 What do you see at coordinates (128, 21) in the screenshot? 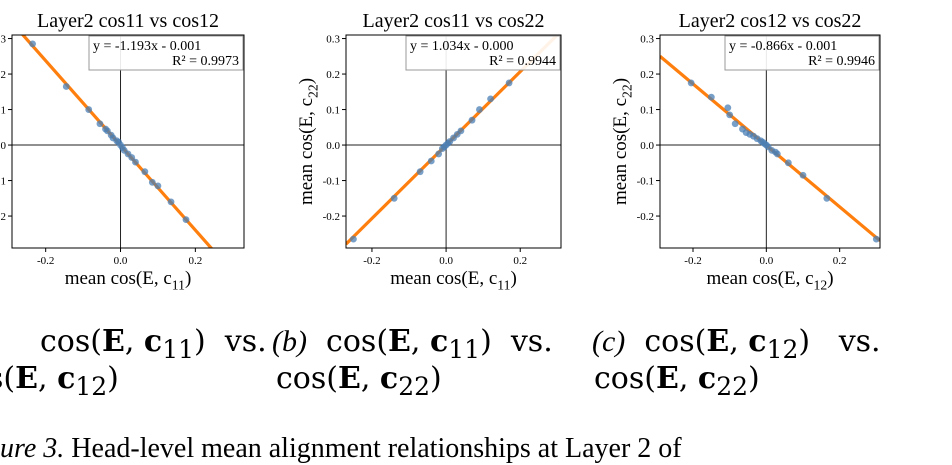
I see `chart-title: Layer2 cos11 vs cos12` at bounding box center [128, 21].